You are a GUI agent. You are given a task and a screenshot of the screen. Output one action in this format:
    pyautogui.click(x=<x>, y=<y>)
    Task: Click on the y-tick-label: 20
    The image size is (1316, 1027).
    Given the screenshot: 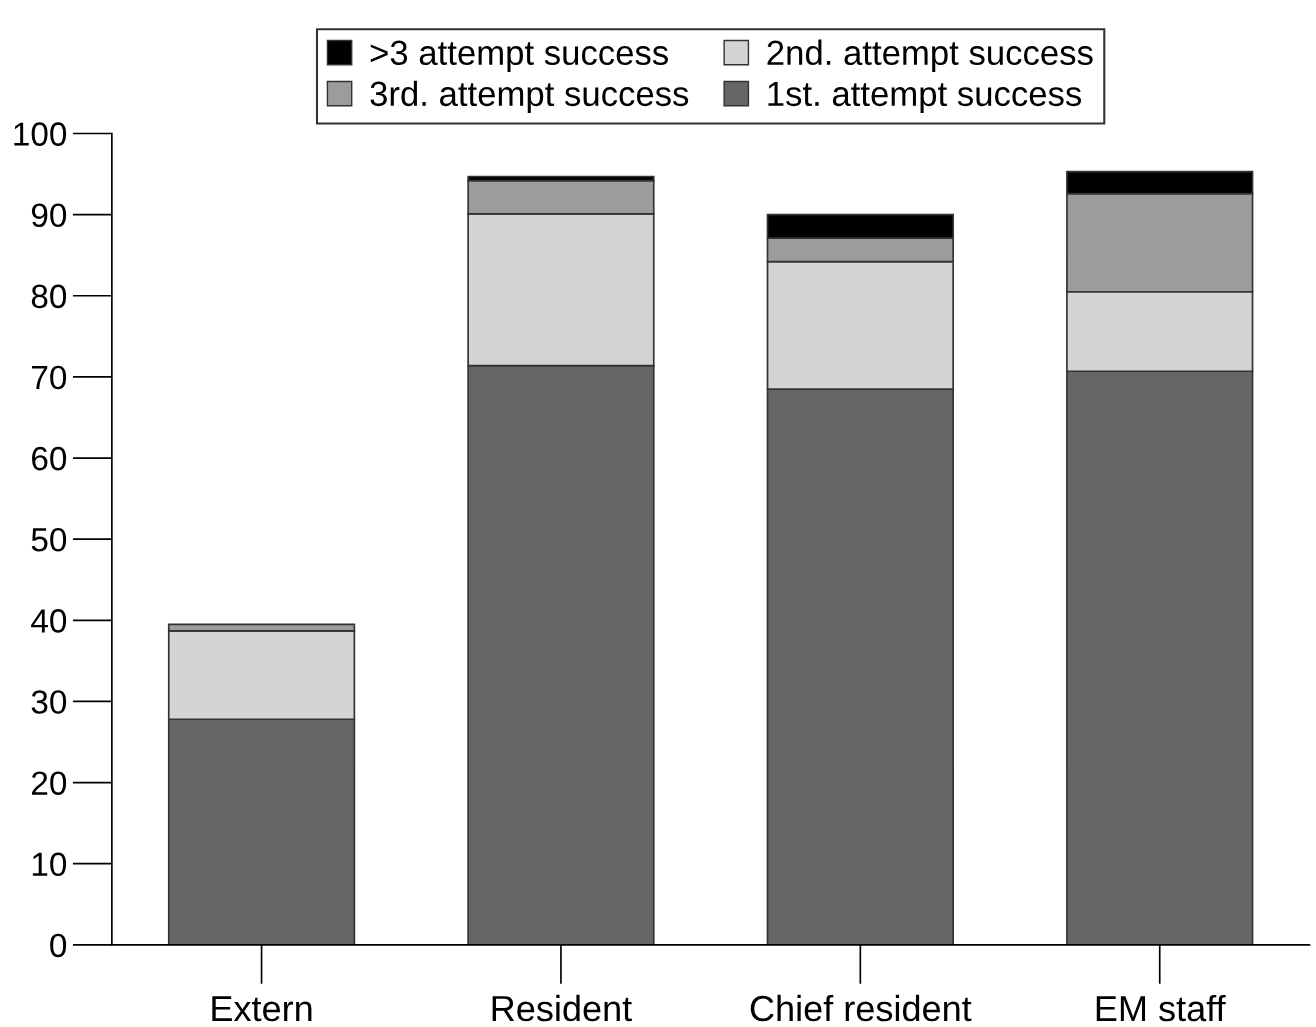 What is the action you would take?
    pyautogui.click(x=49, y=783)
    